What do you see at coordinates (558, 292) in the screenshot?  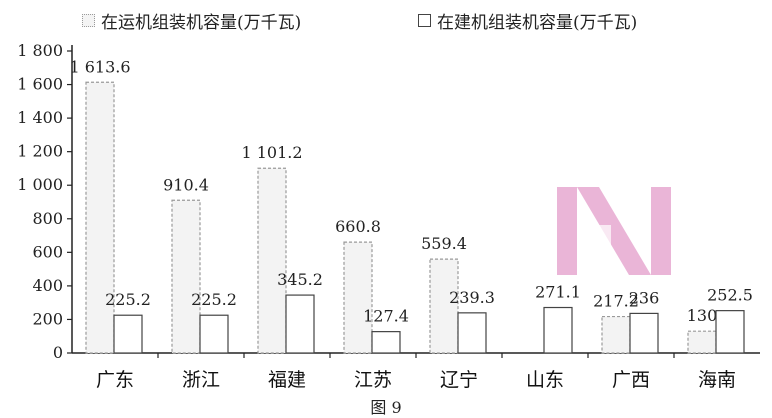 I see `data-label: 271.1` at bounding box center [558, 292].